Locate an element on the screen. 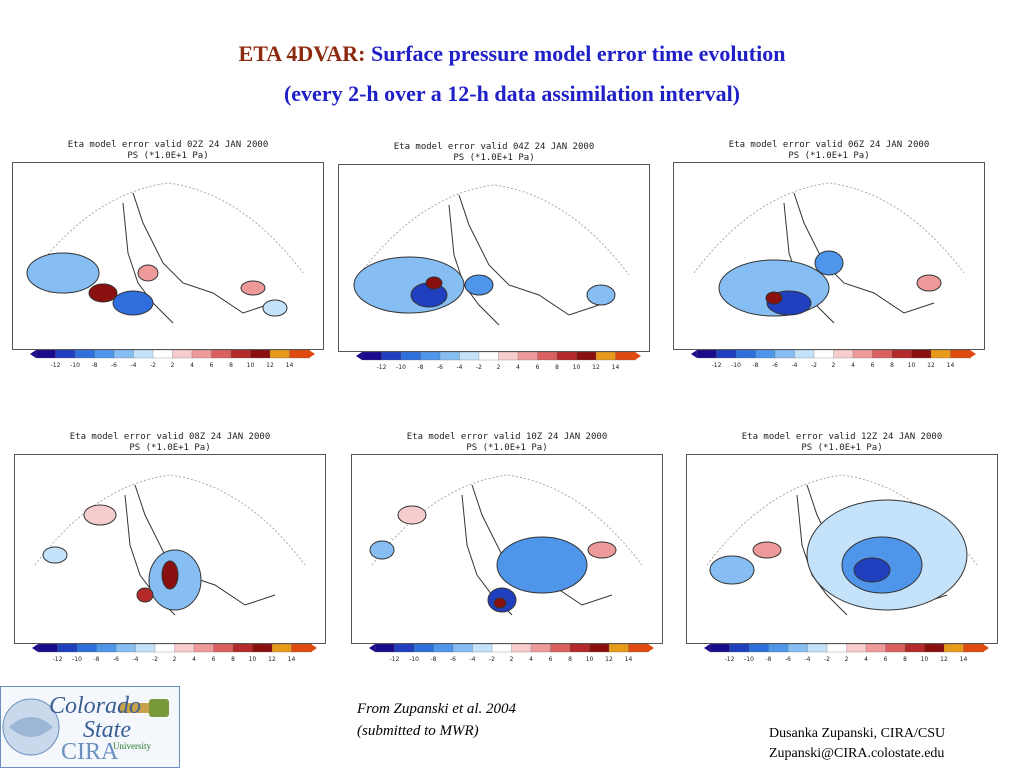 The width and height of the screenshot is (1024, 768). citation-line2: (submitted to MWR) is located at coordinates (418, 731).